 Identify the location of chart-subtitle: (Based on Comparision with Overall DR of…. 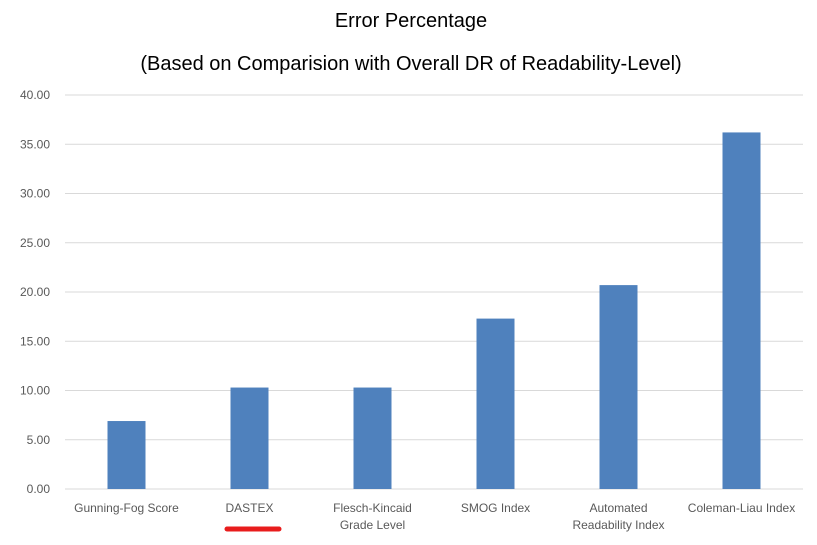
(410, 64).